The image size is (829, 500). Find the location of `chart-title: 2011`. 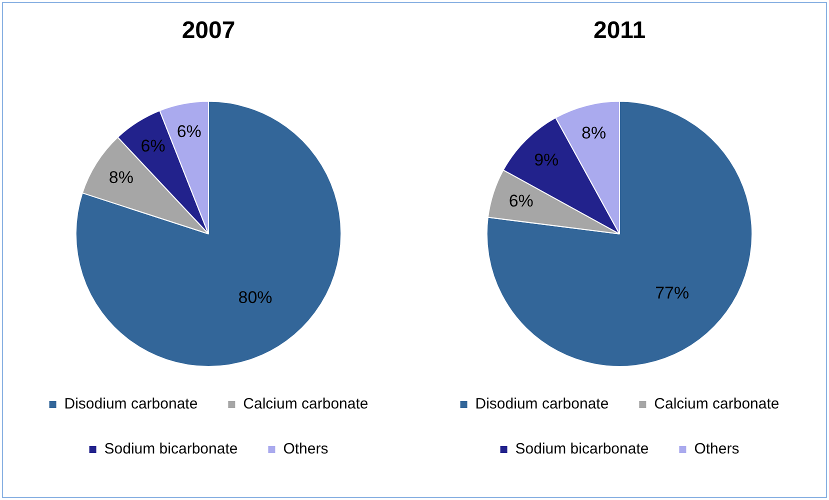

chart-title: 2011 is located at coordinates (619, 30).